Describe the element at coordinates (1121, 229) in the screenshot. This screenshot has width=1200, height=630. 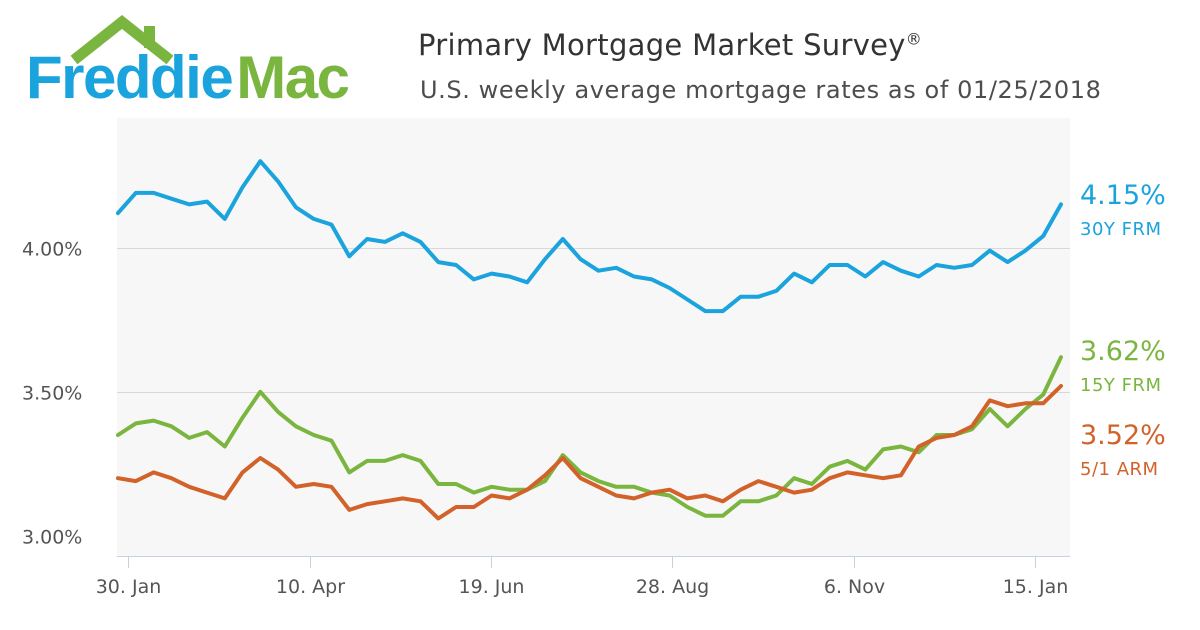
I see `end-label-30y: 30Y FRM` at that location.